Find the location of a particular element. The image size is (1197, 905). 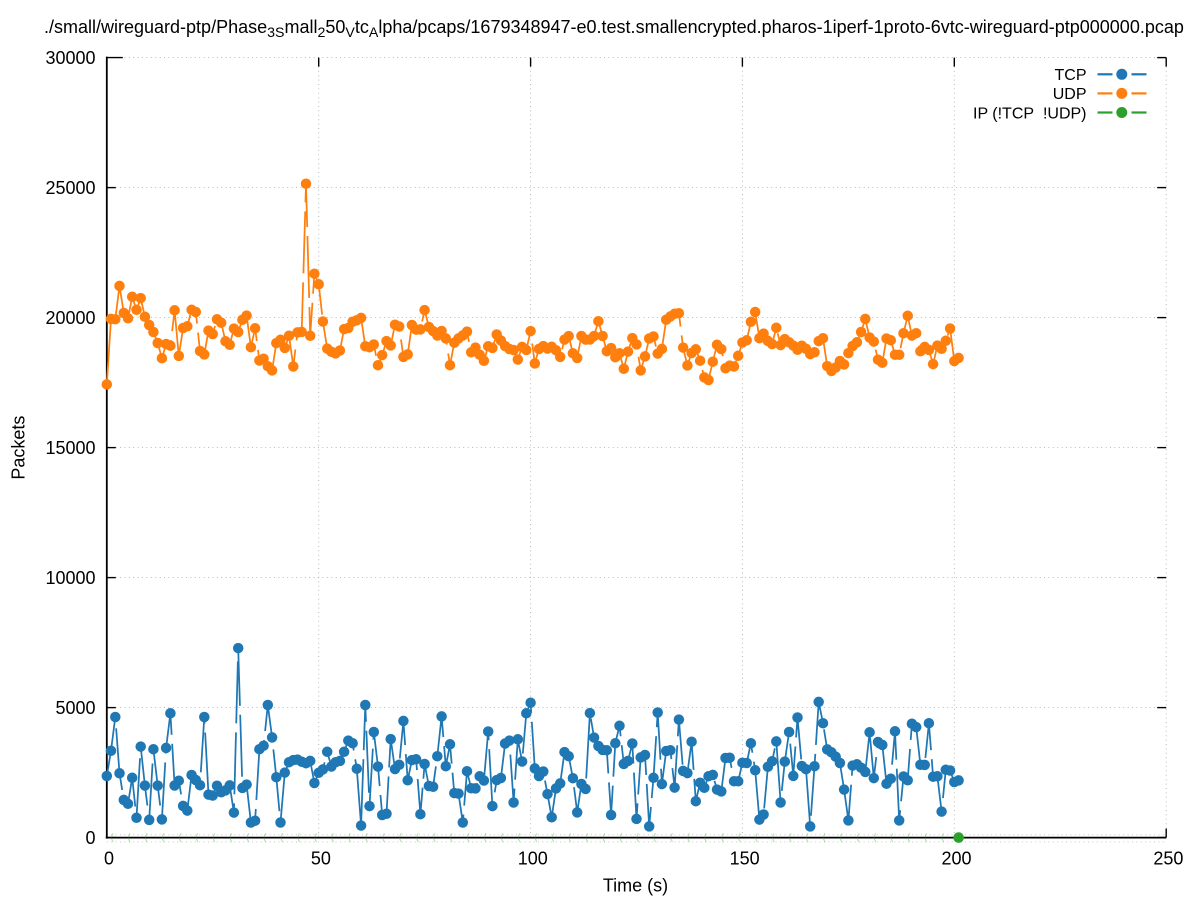

svg-text: 20000 is located at coordinates (70, 318).